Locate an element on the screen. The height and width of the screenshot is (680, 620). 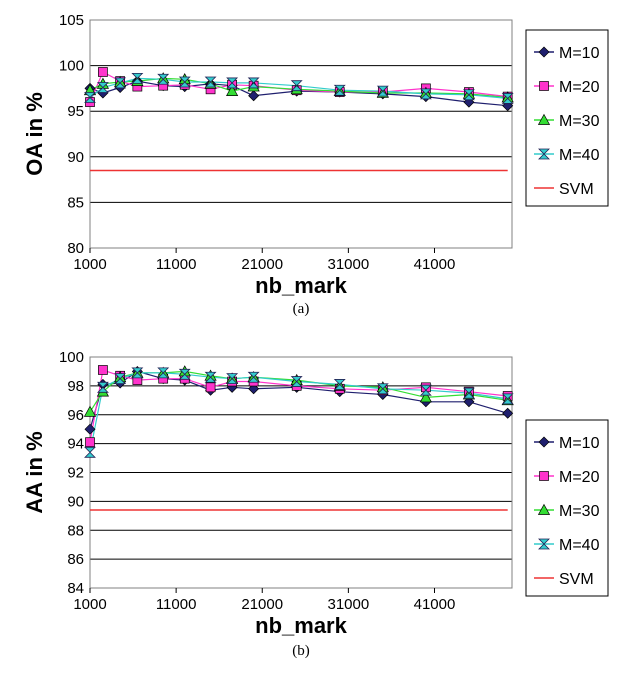
y-tick-label: 88 is located at coordinates (75, 530).